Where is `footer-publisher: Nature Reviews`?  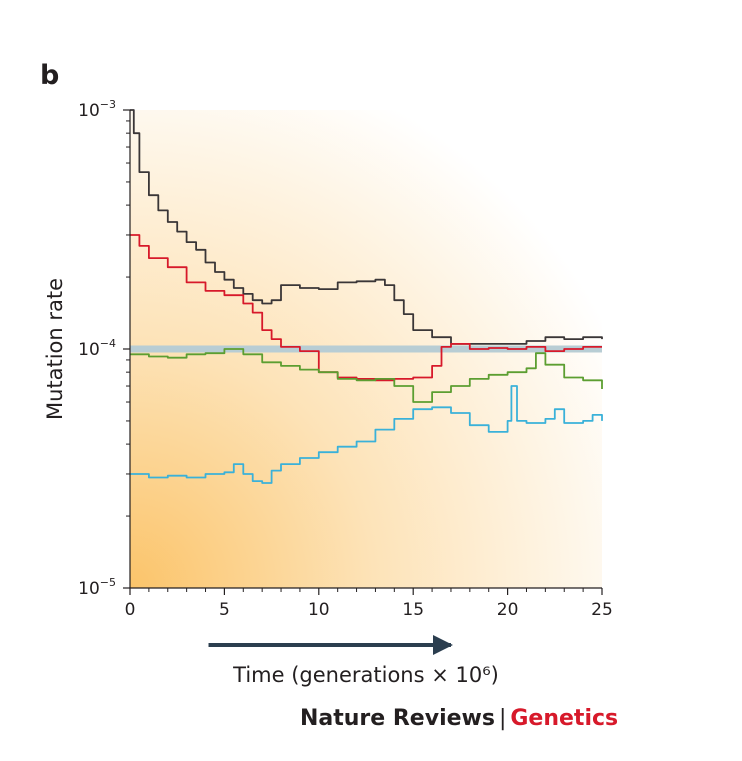 footer-publisher: Nature Reviews is located at coordinates (397, 718).